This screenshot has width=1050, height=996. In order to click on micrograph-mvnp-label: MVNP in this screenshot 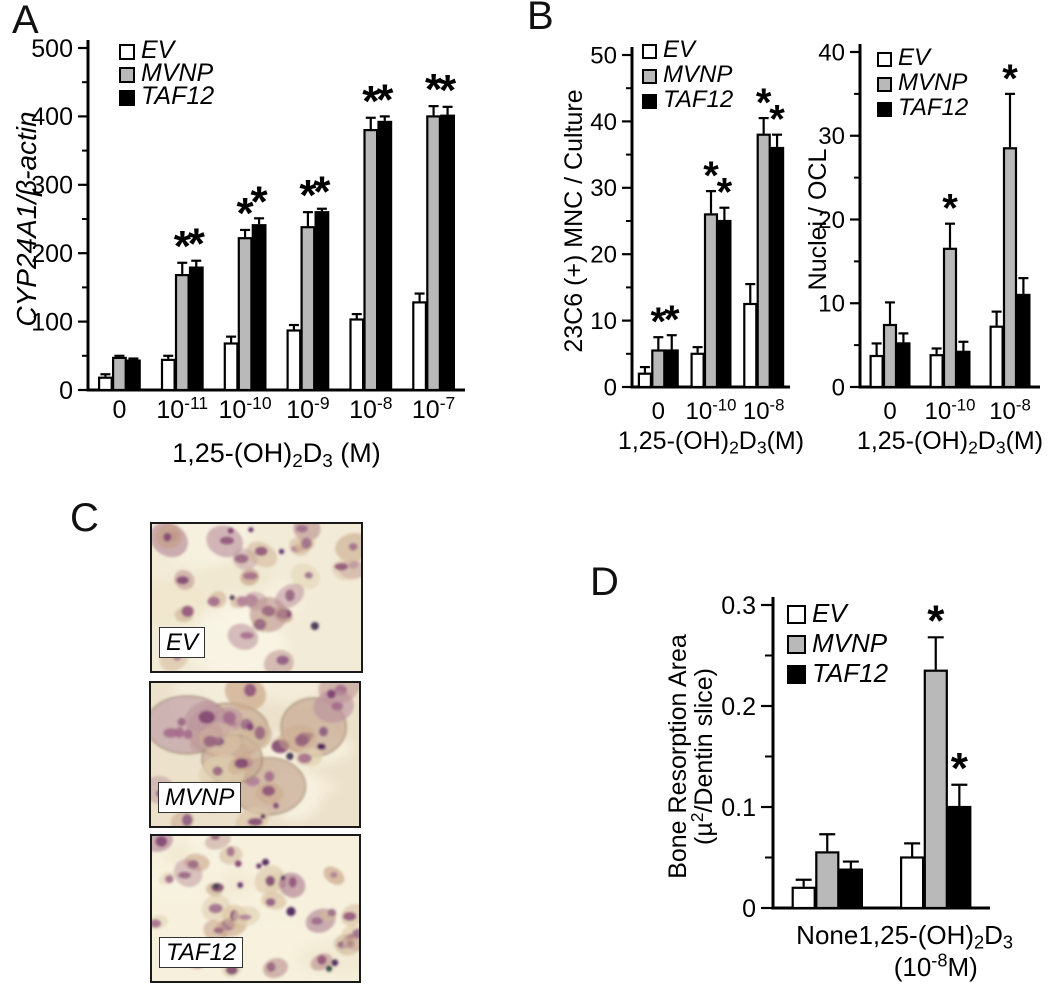, I will do `click(200, 797)`.